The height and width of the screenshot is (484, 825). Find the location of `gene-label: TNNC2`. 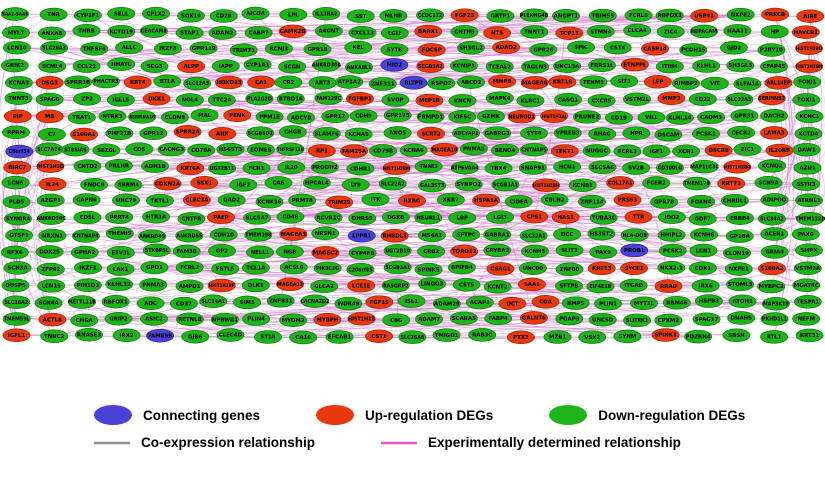

gene-label: TNNC2 is located at coordinates (54, 337).